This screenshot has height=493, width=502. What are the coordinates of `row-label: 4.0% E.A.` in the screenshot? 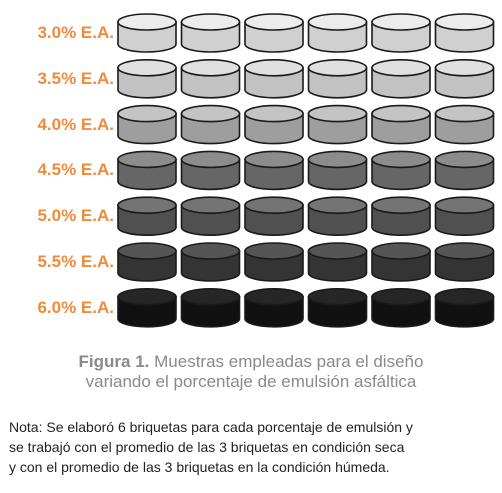 It's located at (75, 124).